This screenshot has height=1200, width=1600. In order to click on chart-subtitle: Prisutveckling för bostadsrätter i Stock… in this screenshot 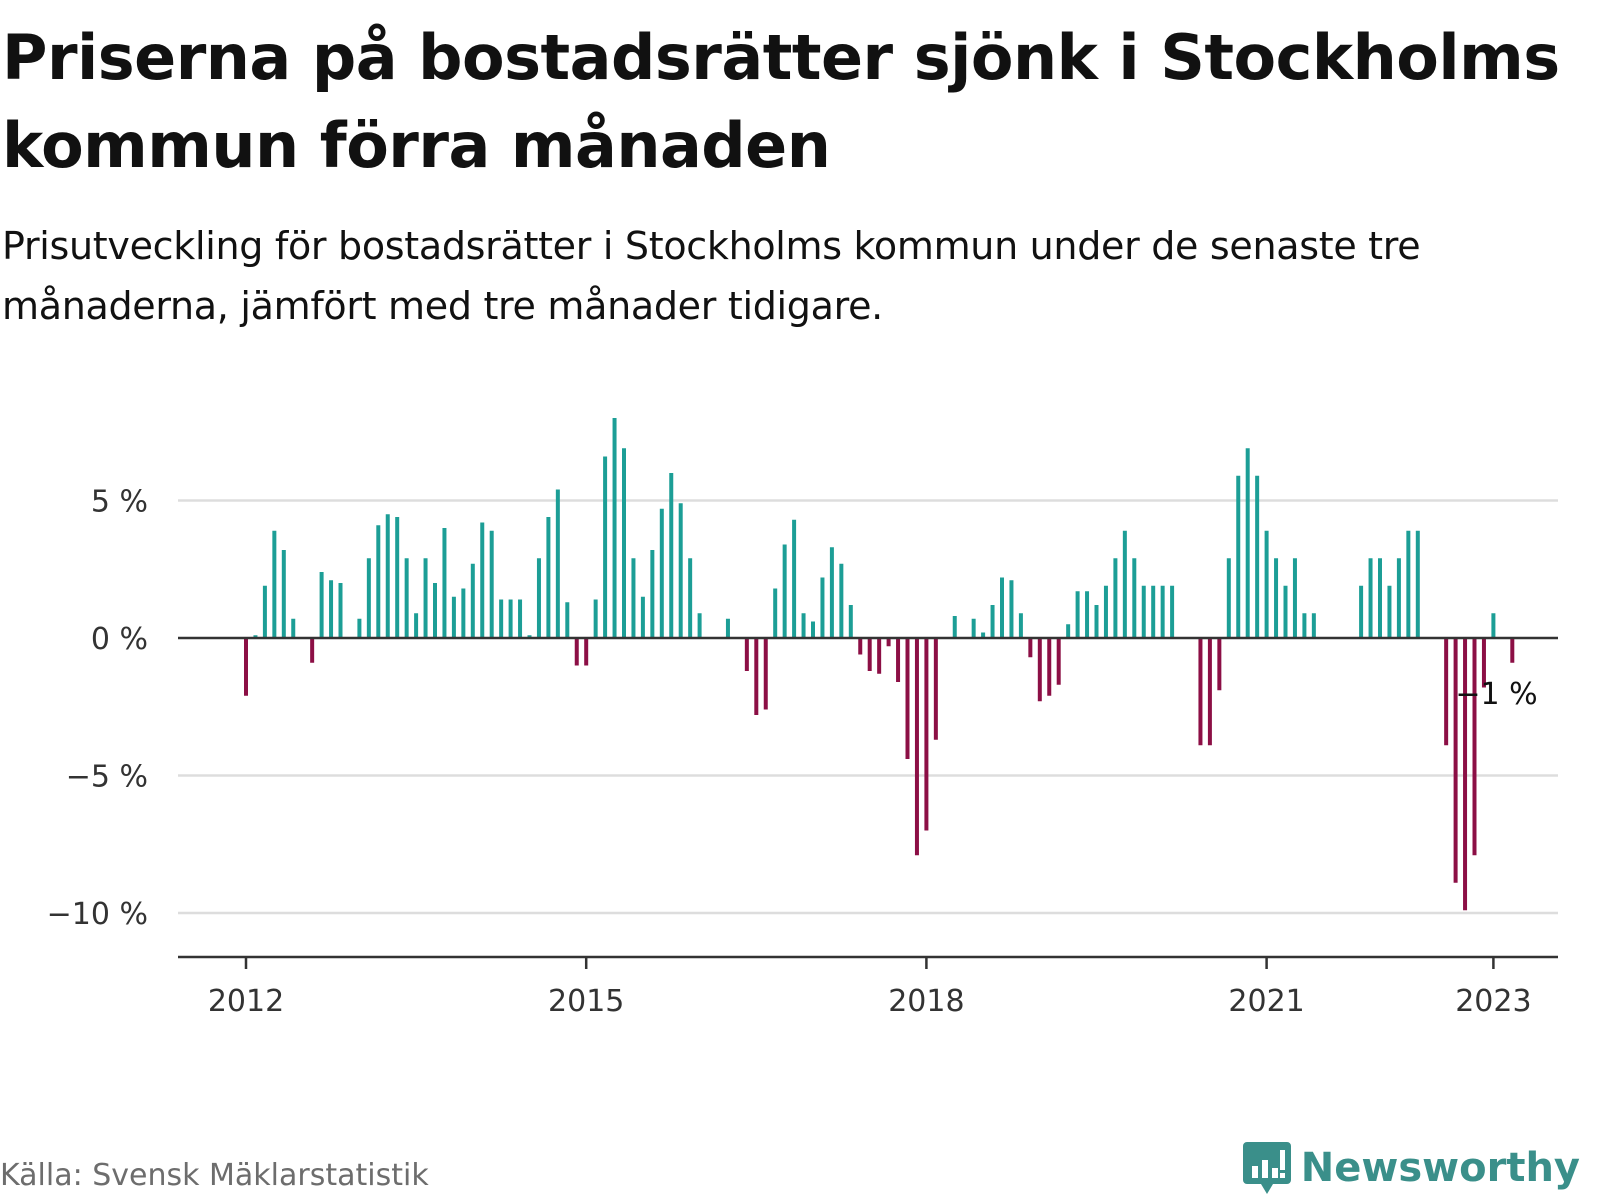, I will do `click(711, 276)`.